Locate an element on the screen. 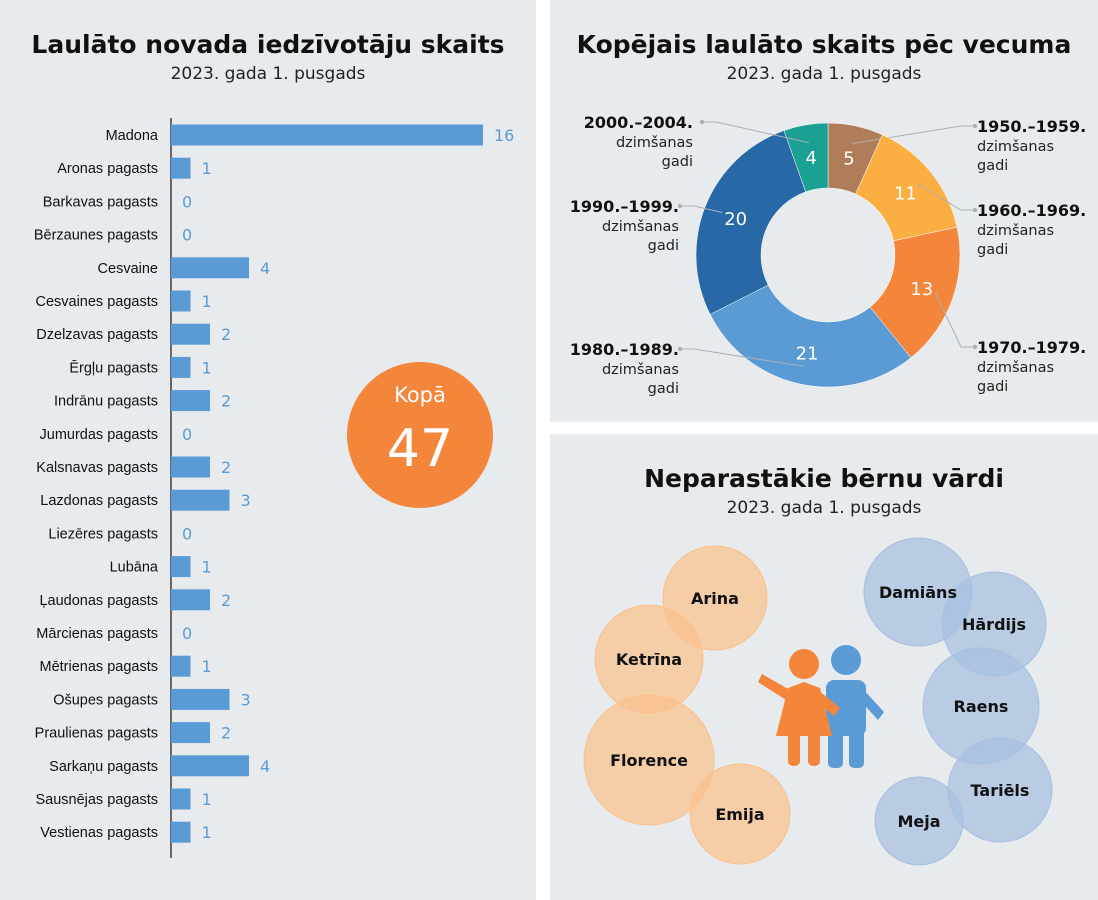 The image size is (1098, 900). donut-chart-title: Kopējais laulāto skaits pēc vecuma is located at coordinates (824, 44).